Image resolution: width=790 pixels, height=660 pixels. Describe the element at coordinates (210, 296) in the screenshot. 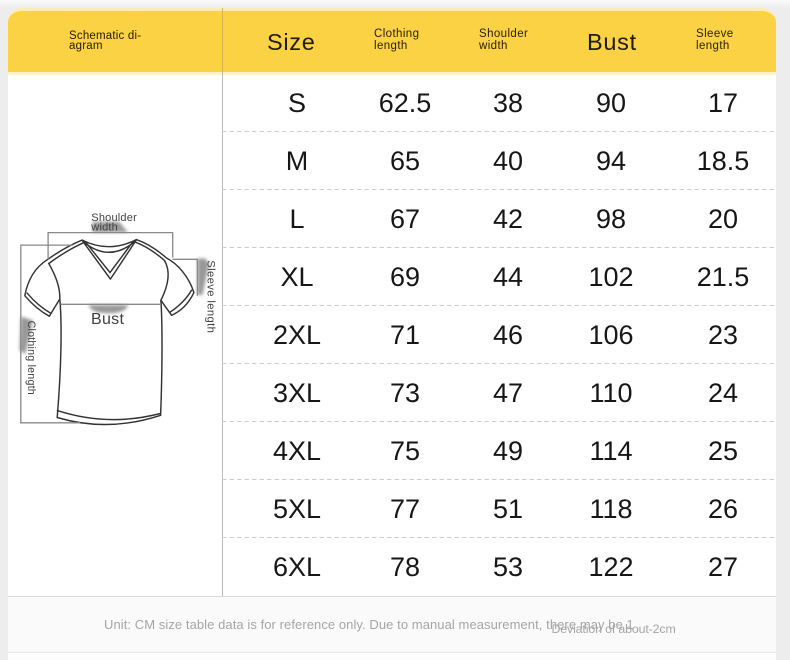

I see `svg-text: Sleeve length` at that location.